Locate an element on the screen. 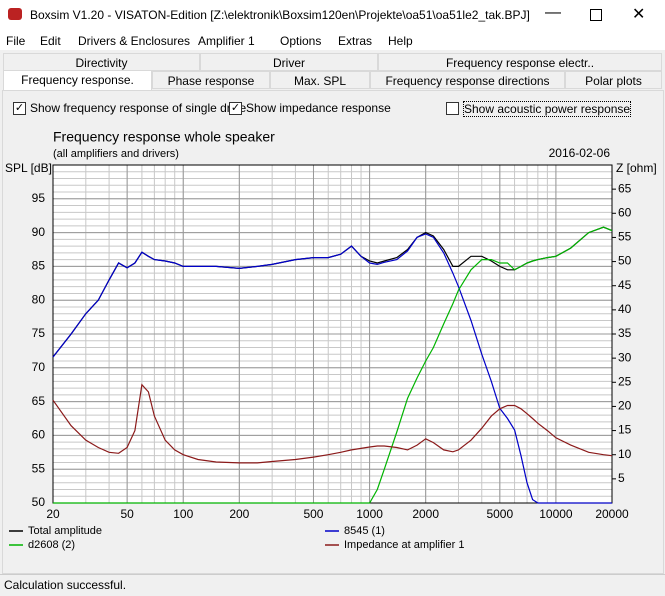 Image resolution: width=665 pixels, height=596 pixels. minimize: — is located at coordinates (553, 12).